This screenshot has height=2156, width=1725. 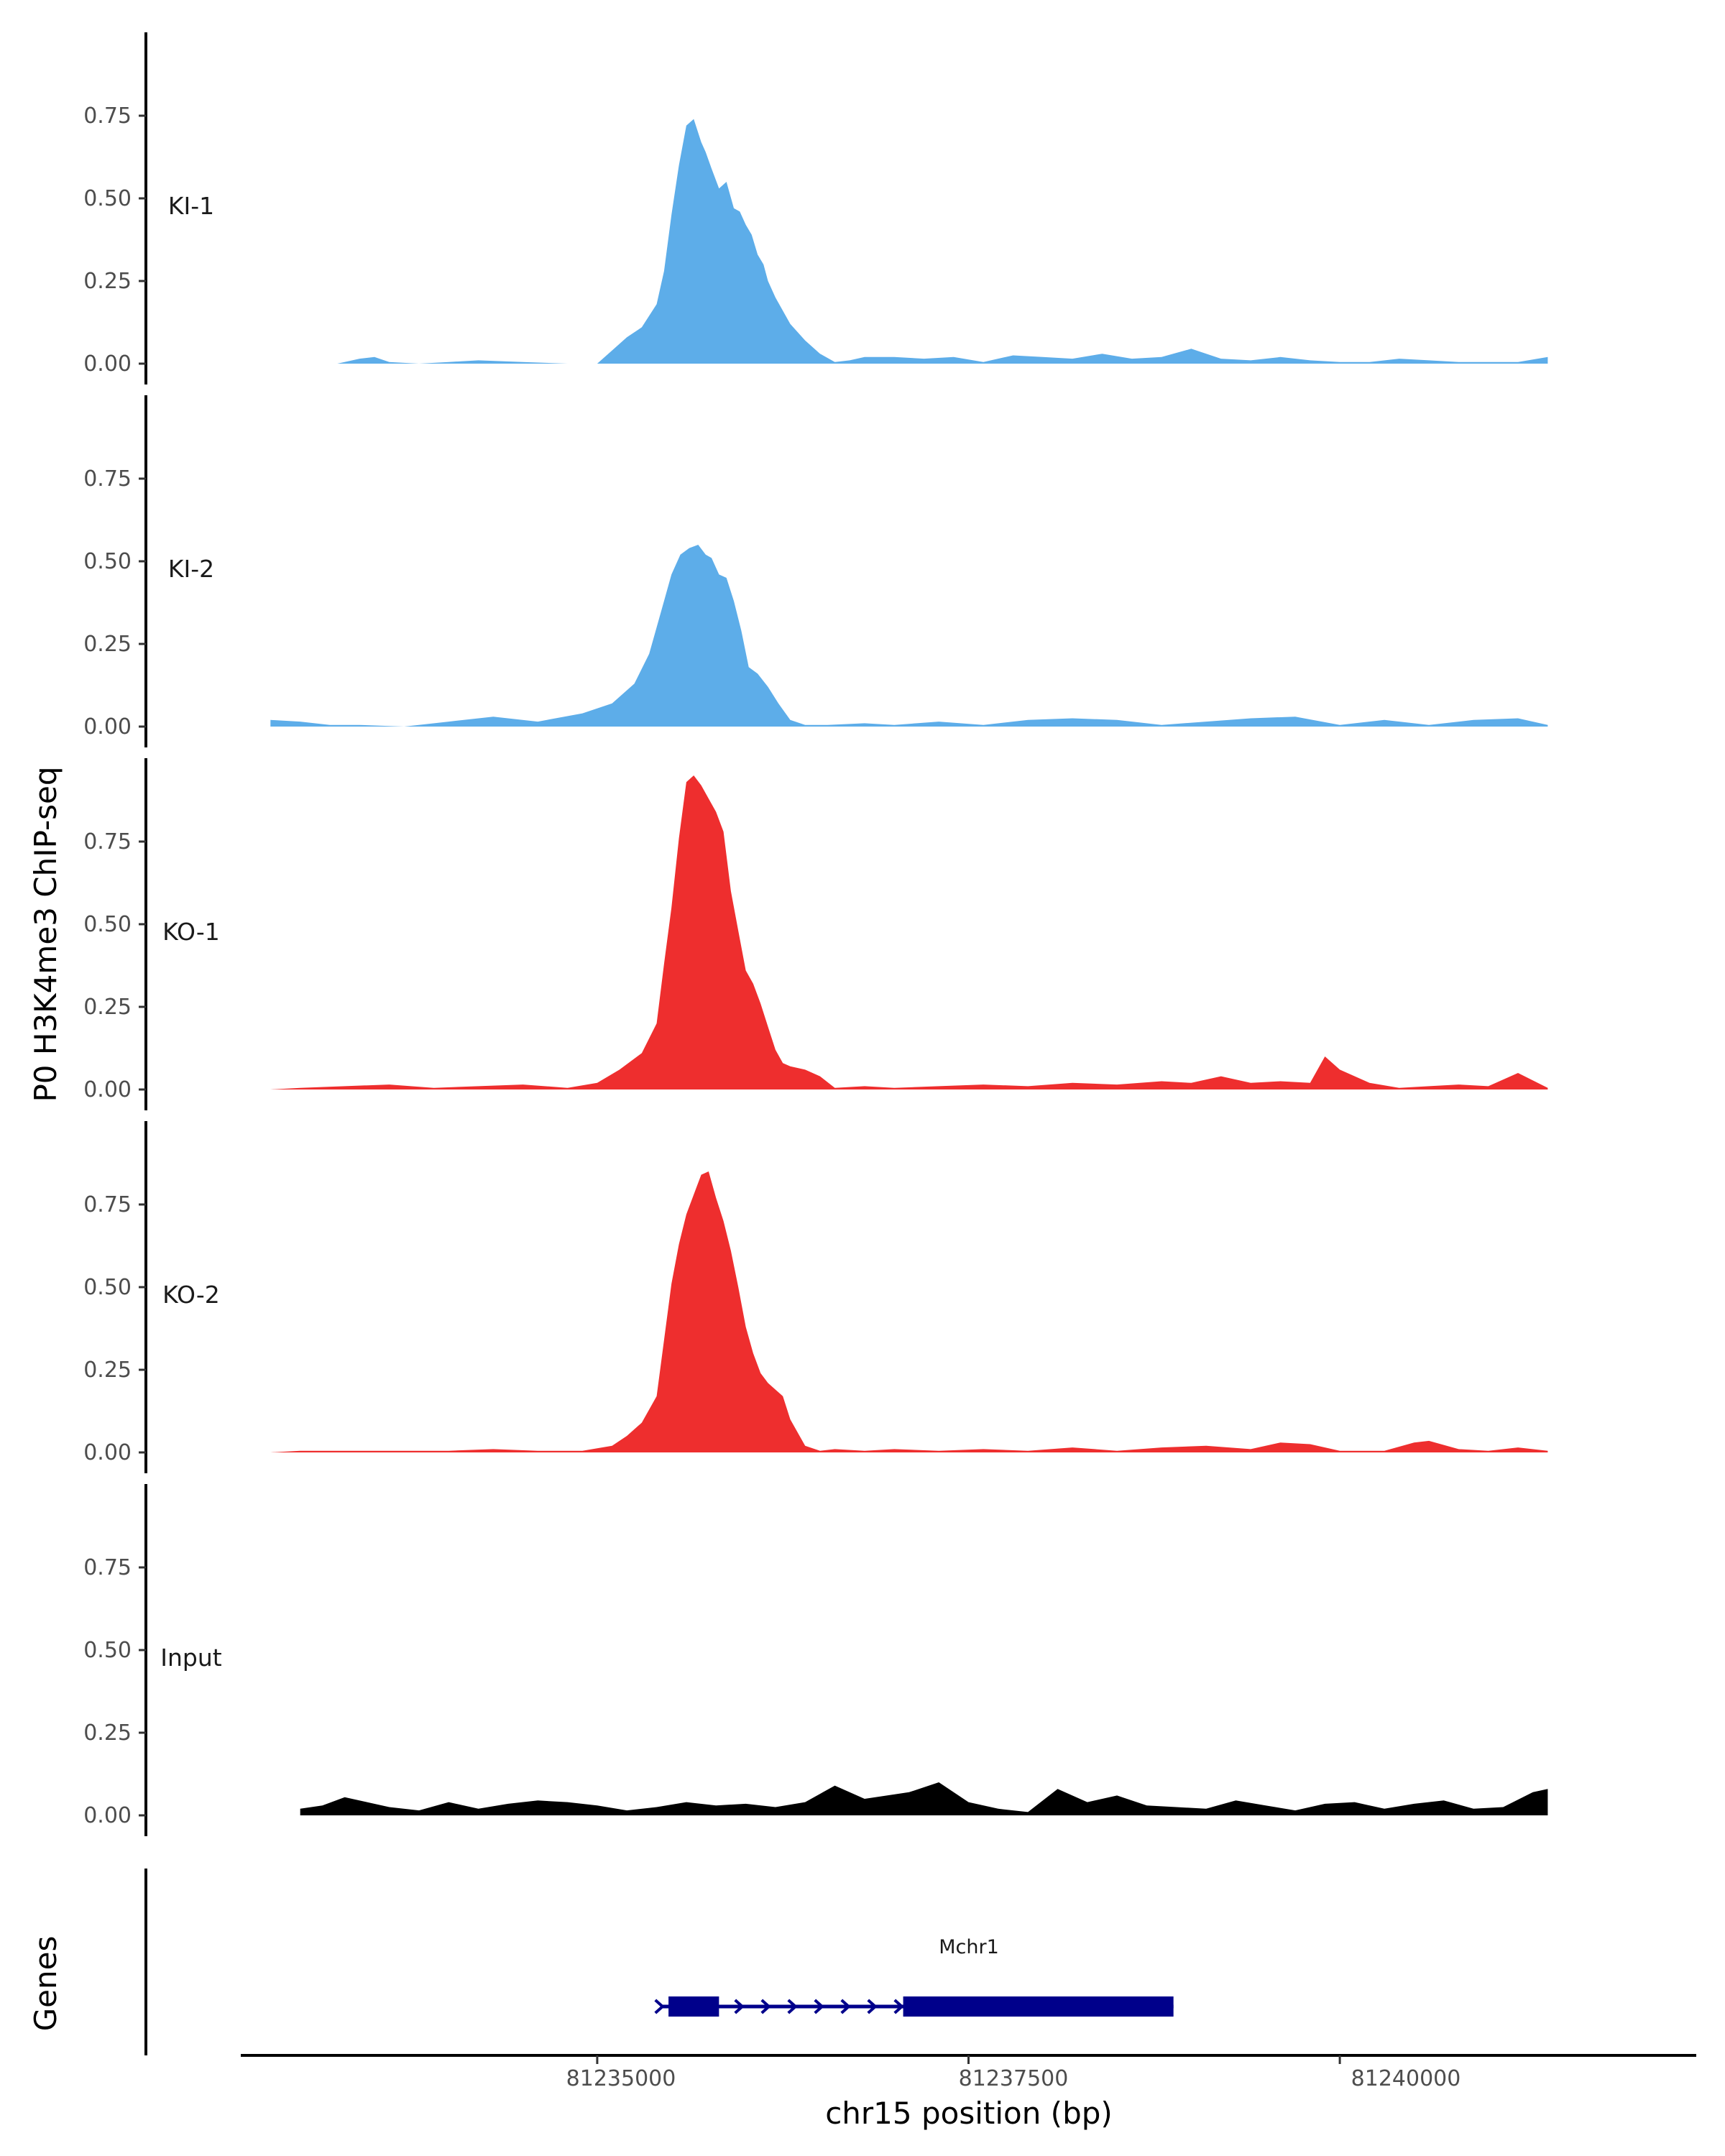 I want to click on gene-name-label: Mchr1, so click(x=969, y=1947).